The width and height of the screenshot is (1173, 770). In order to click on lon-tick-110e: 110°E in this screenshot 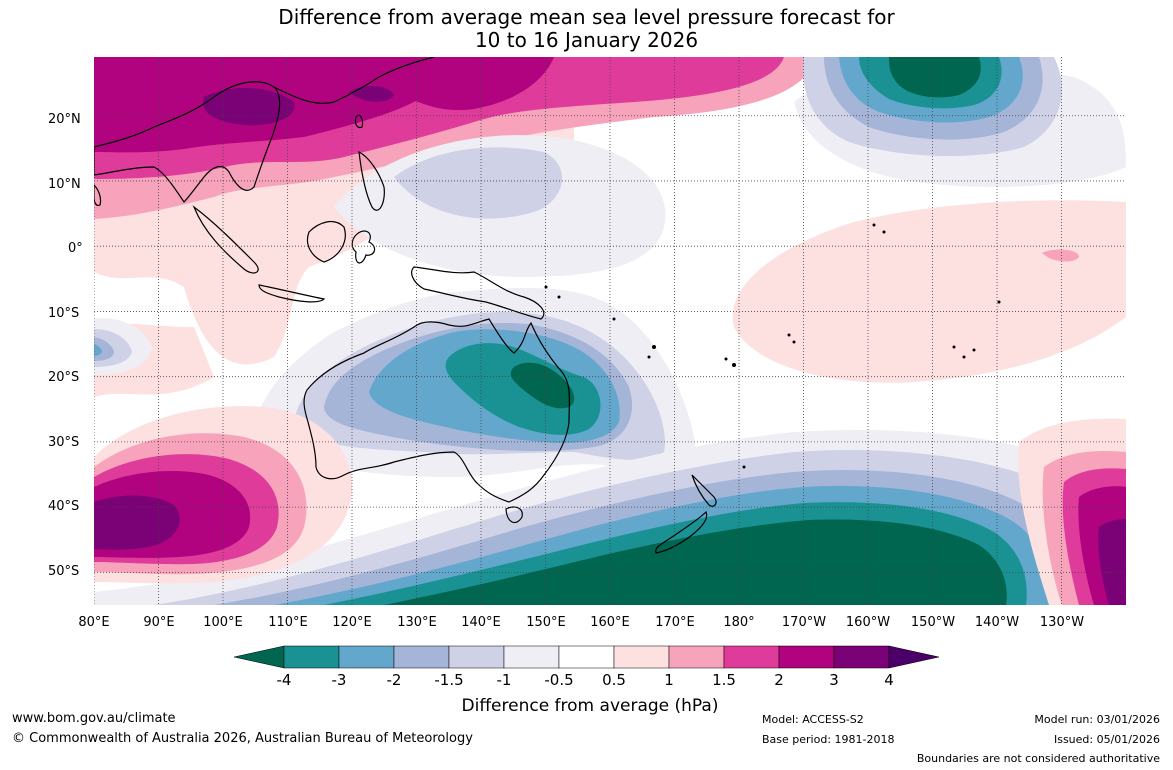, I will do `click(288, 622)`.